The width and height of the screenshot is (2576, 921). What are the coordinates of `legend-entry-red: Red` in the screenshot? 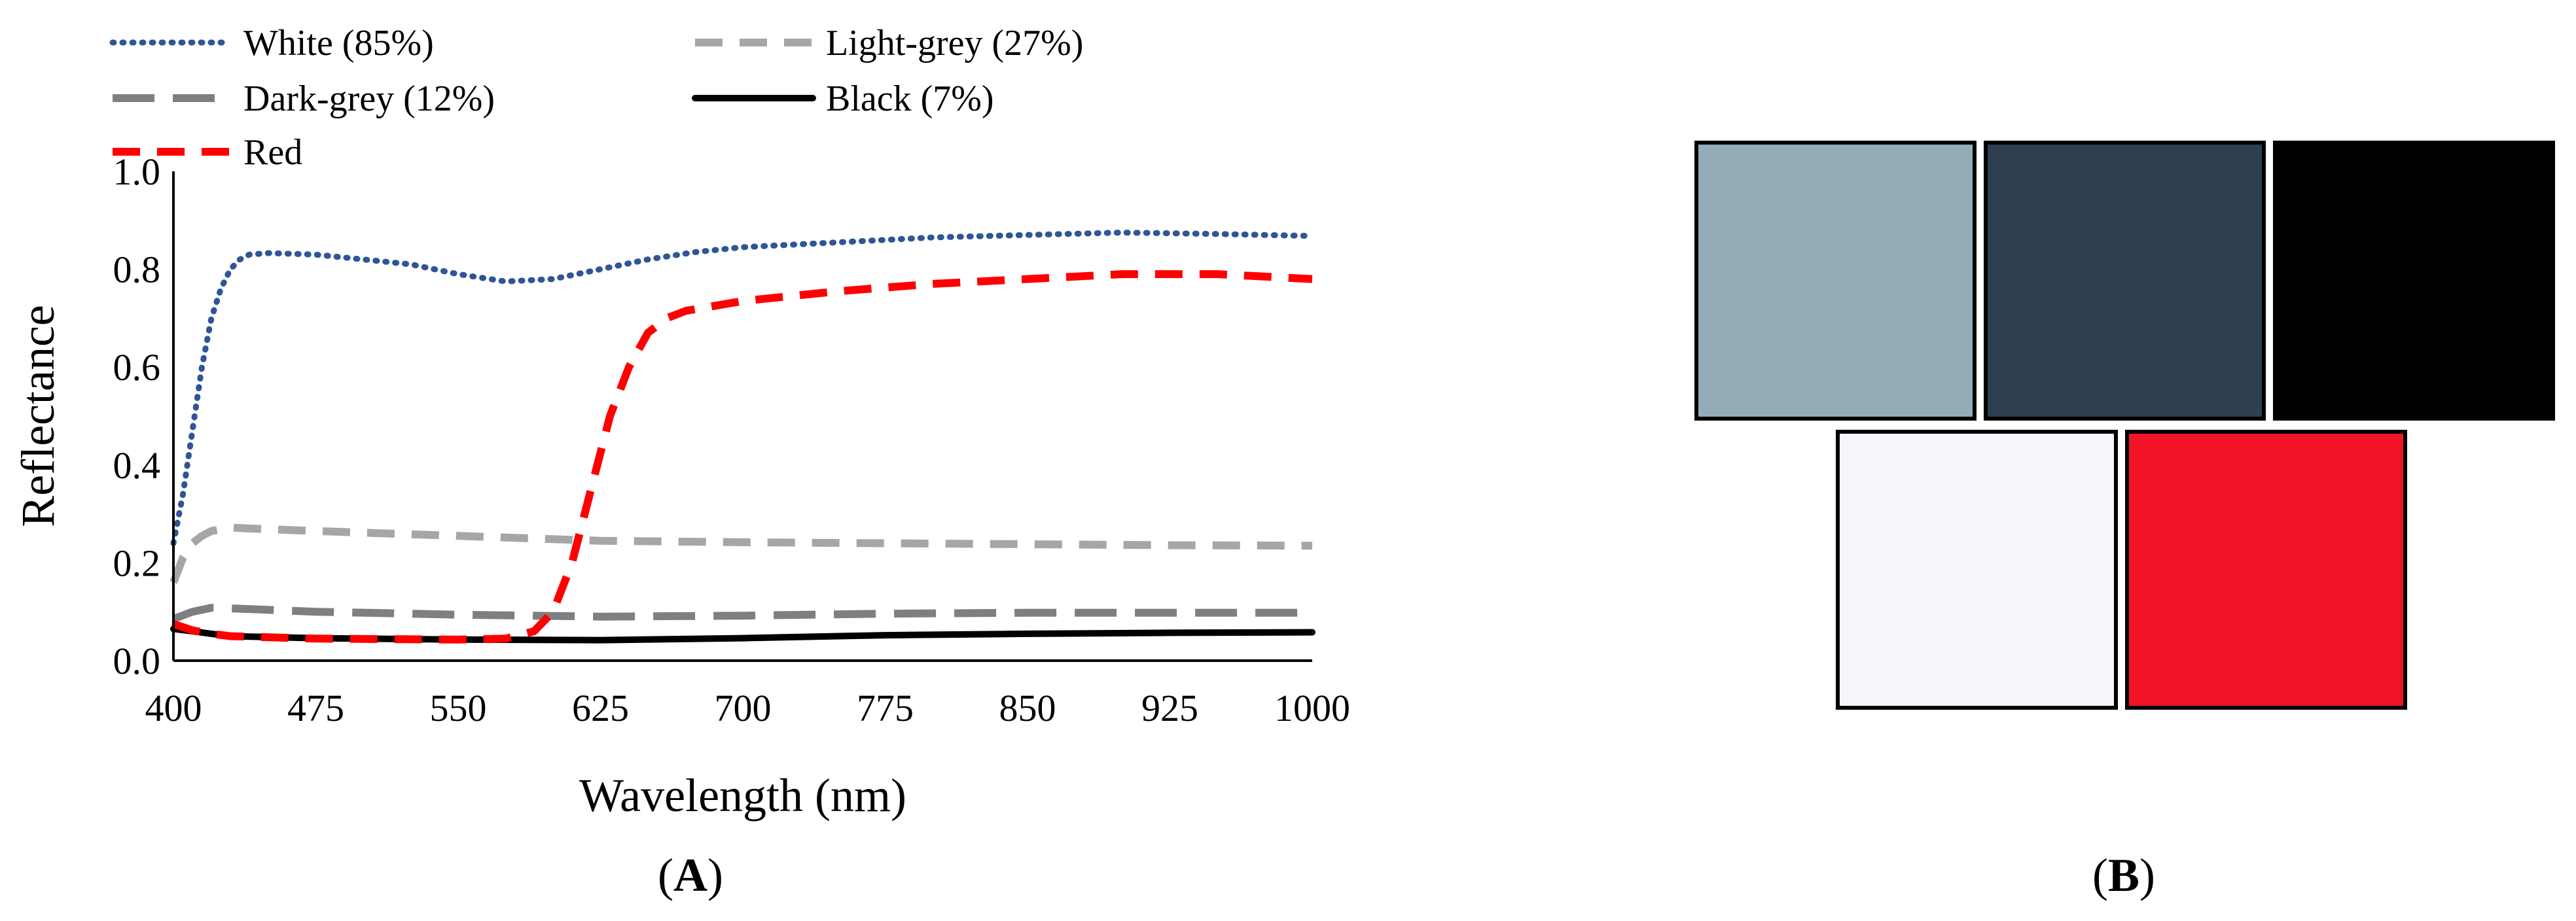 It's located at (207, 152).